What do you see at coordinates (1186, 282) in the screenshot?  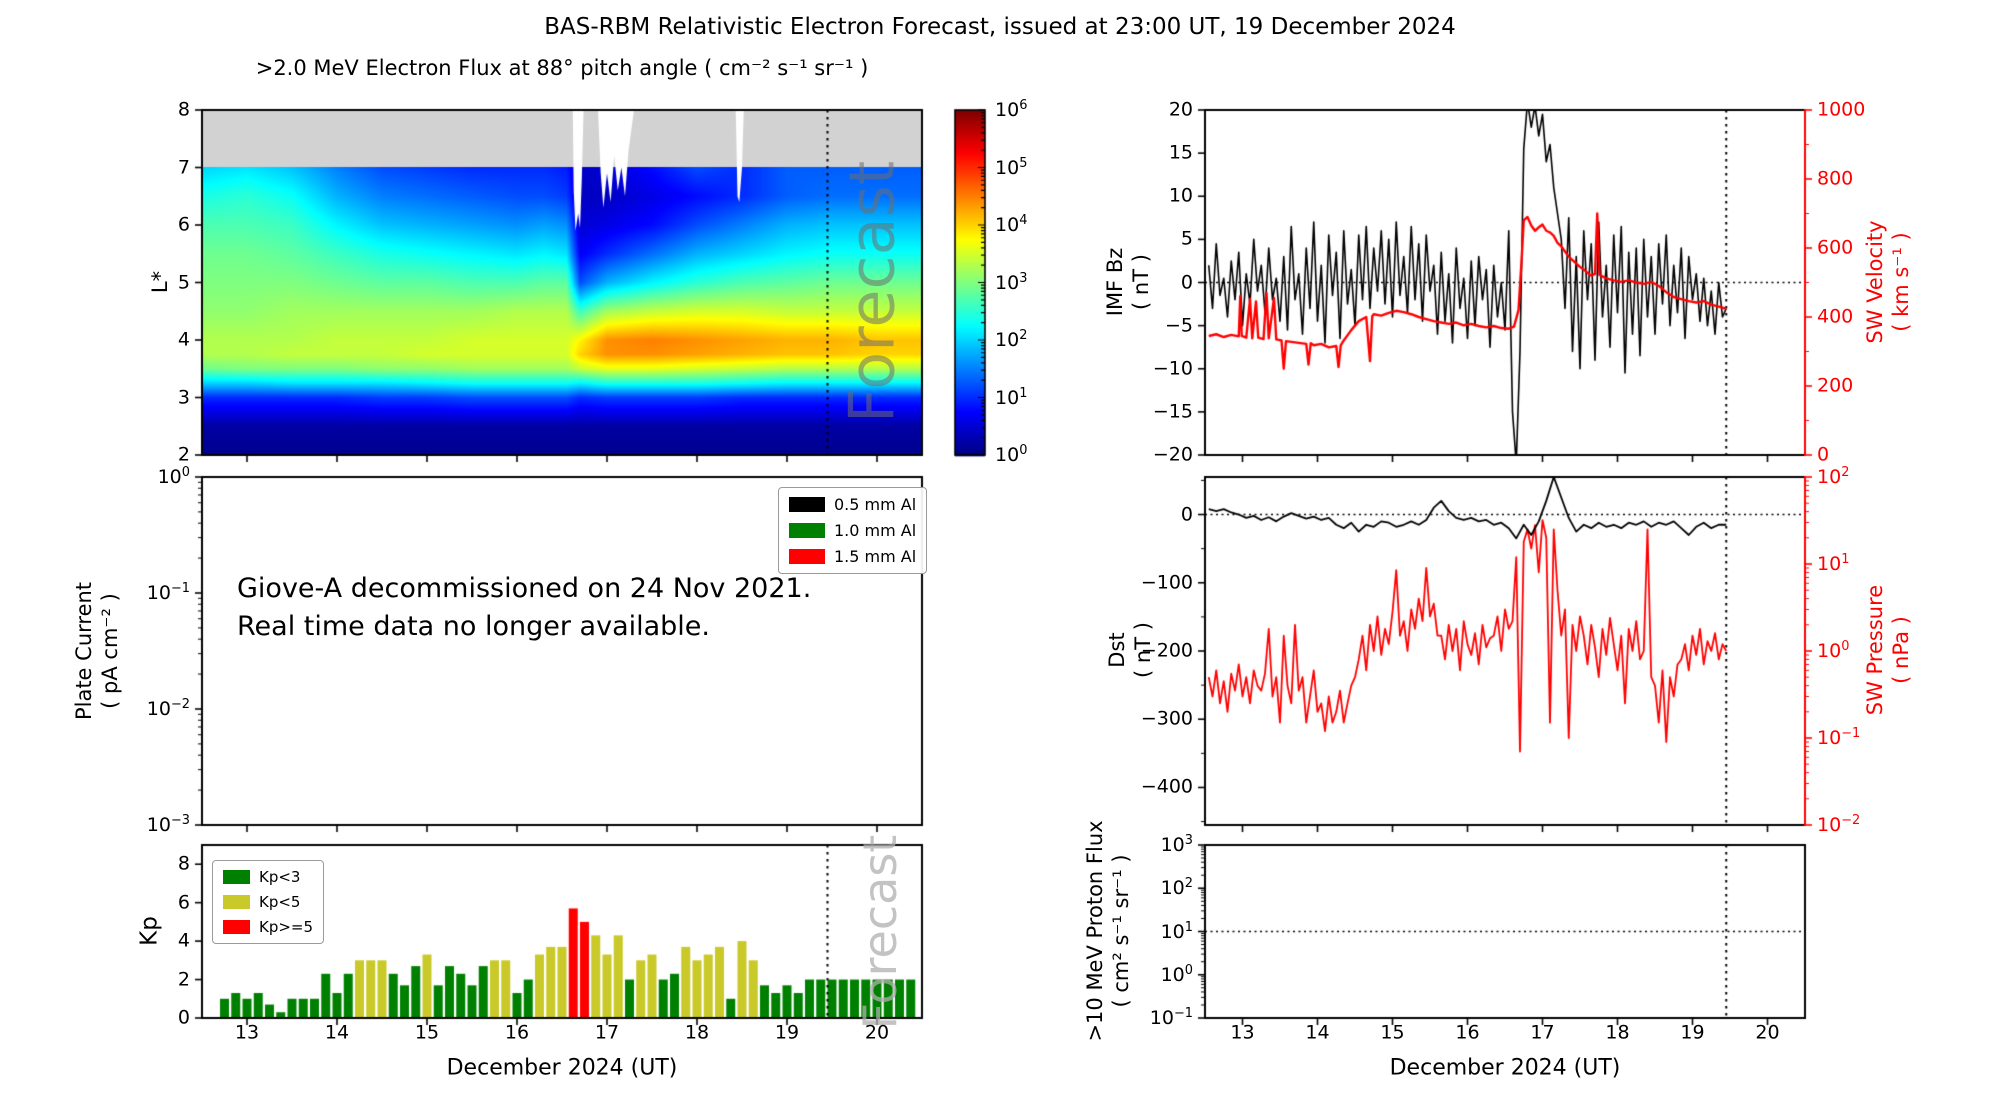 I see `bz-tick-label: 0` at bounding box center [1186, 282].